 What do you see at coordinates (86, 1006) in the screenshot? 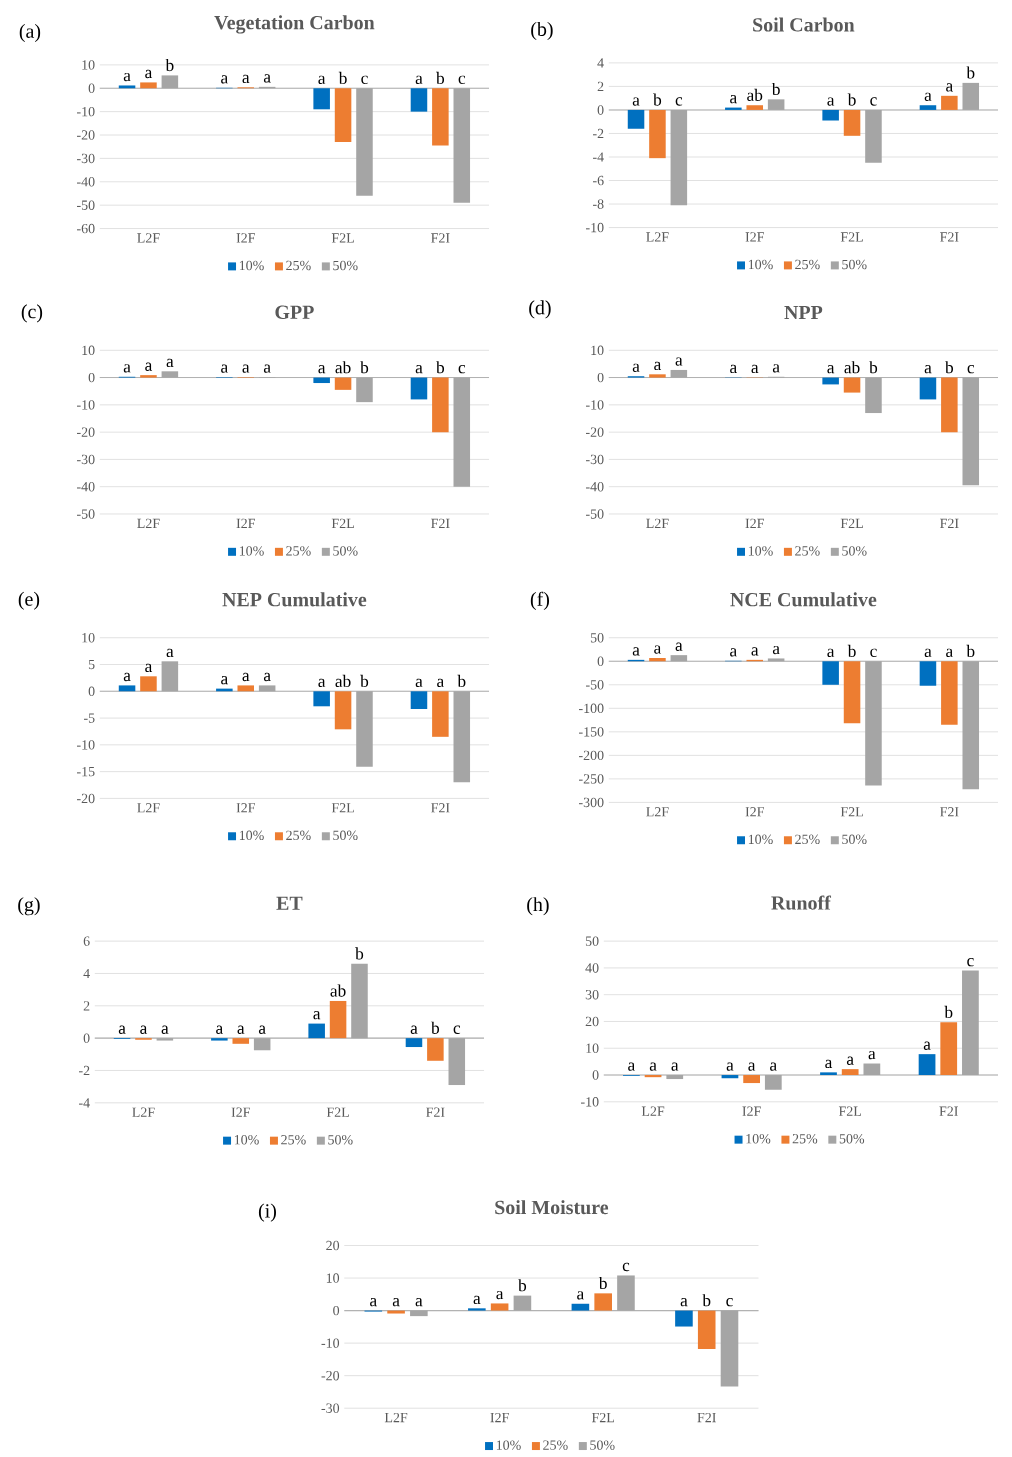
I see `y-tick-label: 2` at bounding box center [86, 1006].